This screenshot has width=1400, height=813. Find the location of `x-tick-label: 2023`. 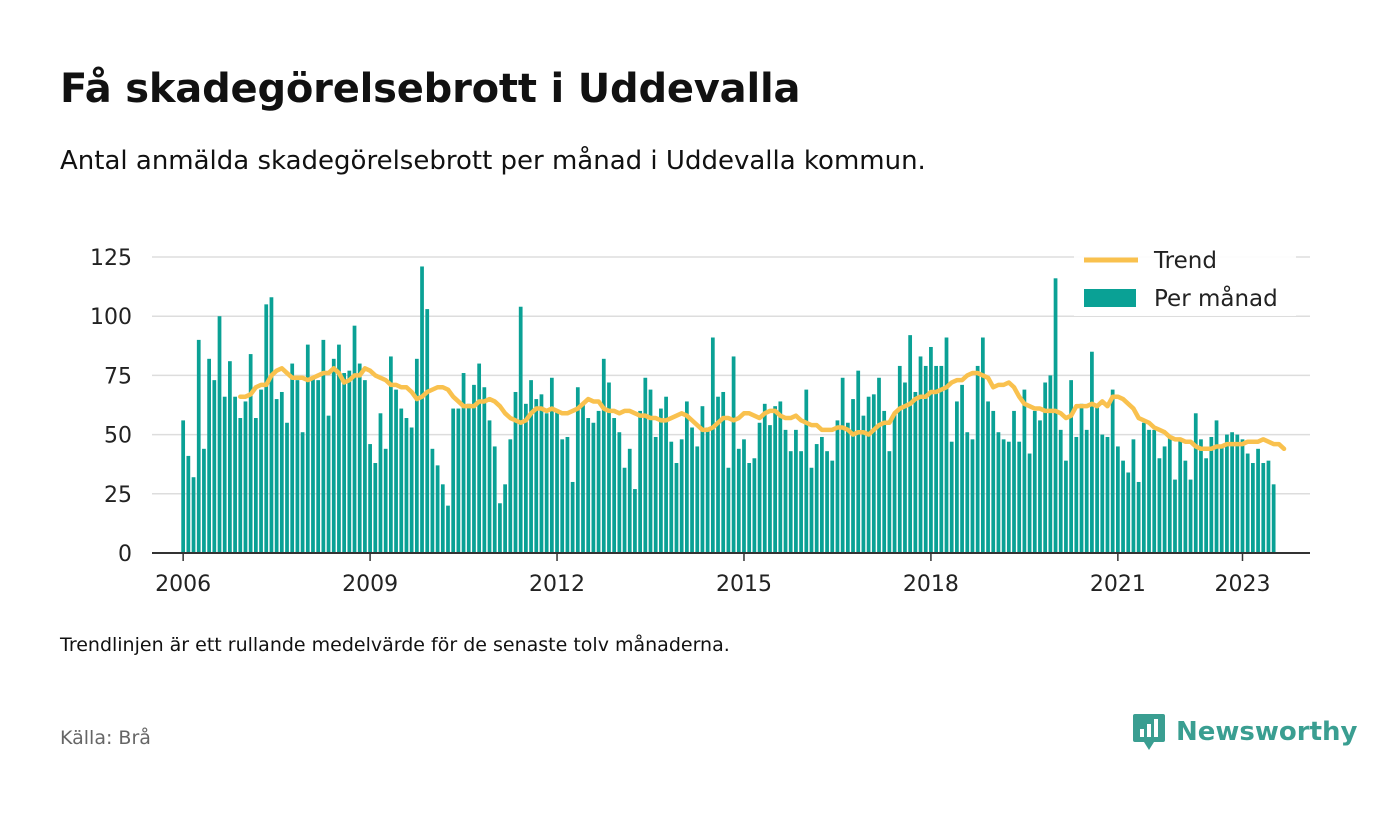

x-tick-label: 2023 is located at coordinates (1242, 584).